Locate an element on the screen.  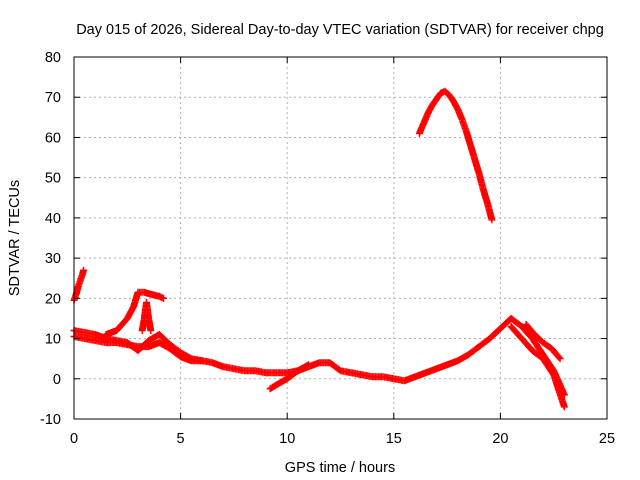
series-marks-offsets-21-22h is located at coordinates (543, 342).